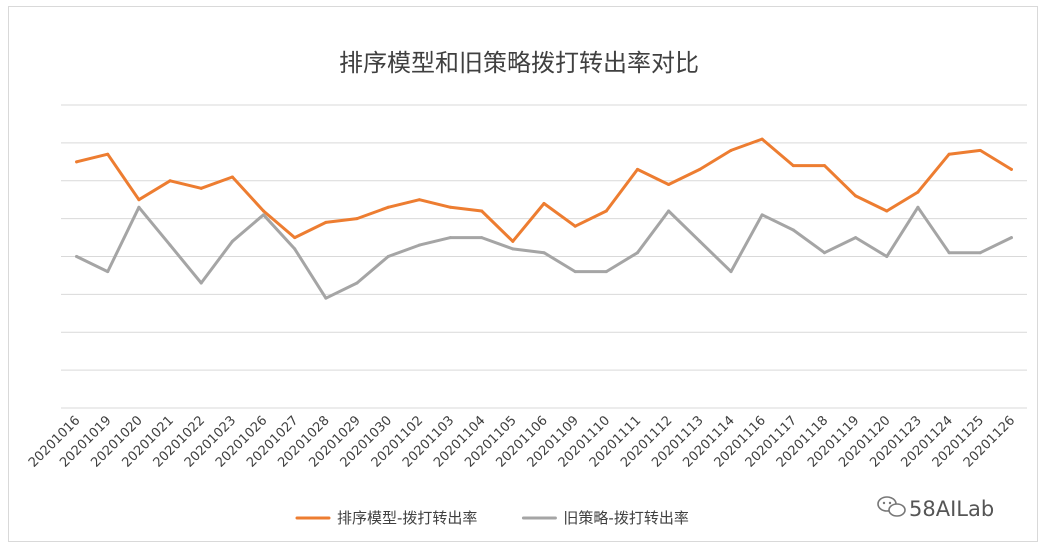 The height and width of the screenshot is (551, 1049). Describe the element at coordinates (492, 518) in the screenshot. I see `legend: 排序模型-拨打转出率 旧策略-拨打转出率` at that location.